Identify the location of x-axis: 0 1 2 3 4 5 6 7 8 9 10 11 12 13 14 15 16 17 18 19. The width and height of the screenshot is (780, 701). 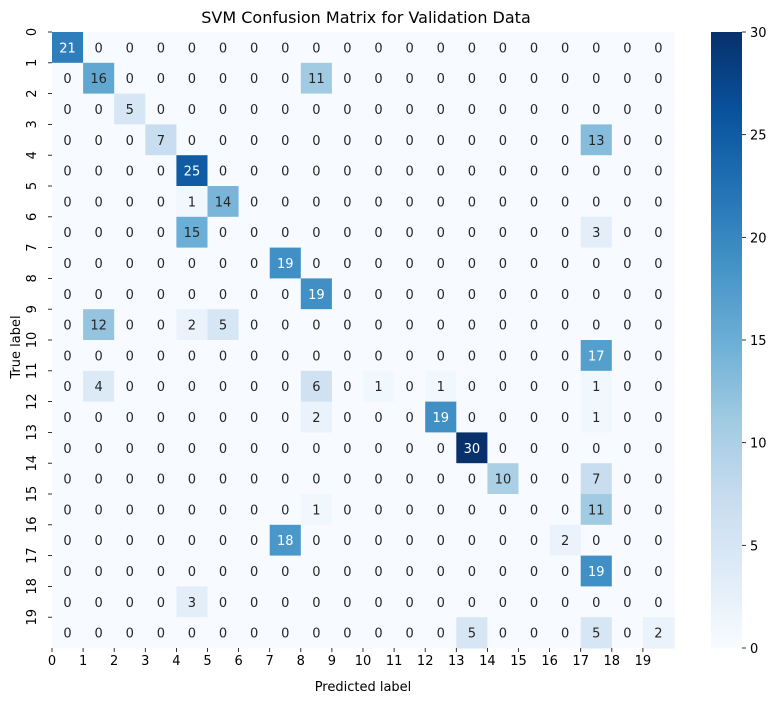
(349, 658).